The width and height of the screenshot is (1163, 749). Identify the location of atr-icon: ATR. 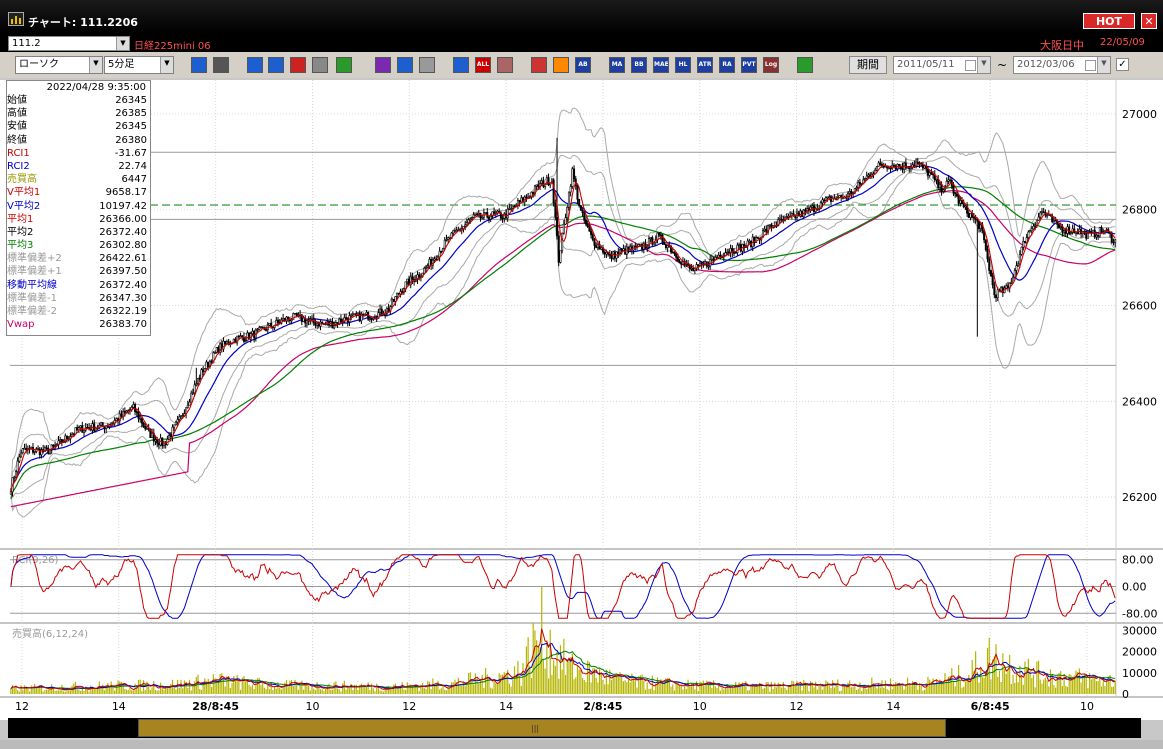
(705, 65).